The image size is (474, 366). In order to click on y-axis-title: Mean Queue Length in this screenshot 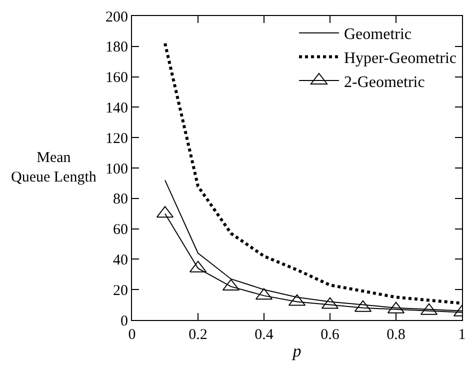, I will do `click(54, 168)`.